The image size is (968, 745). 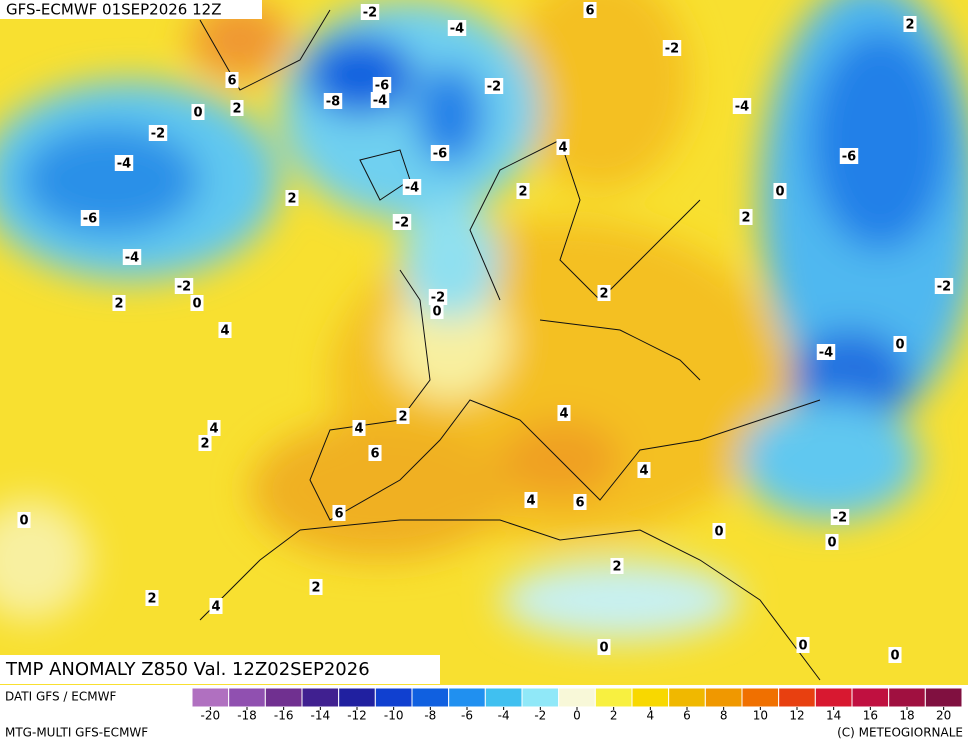 I want to click on colorbar-tick-label: 14, so click(x=833, y=716).